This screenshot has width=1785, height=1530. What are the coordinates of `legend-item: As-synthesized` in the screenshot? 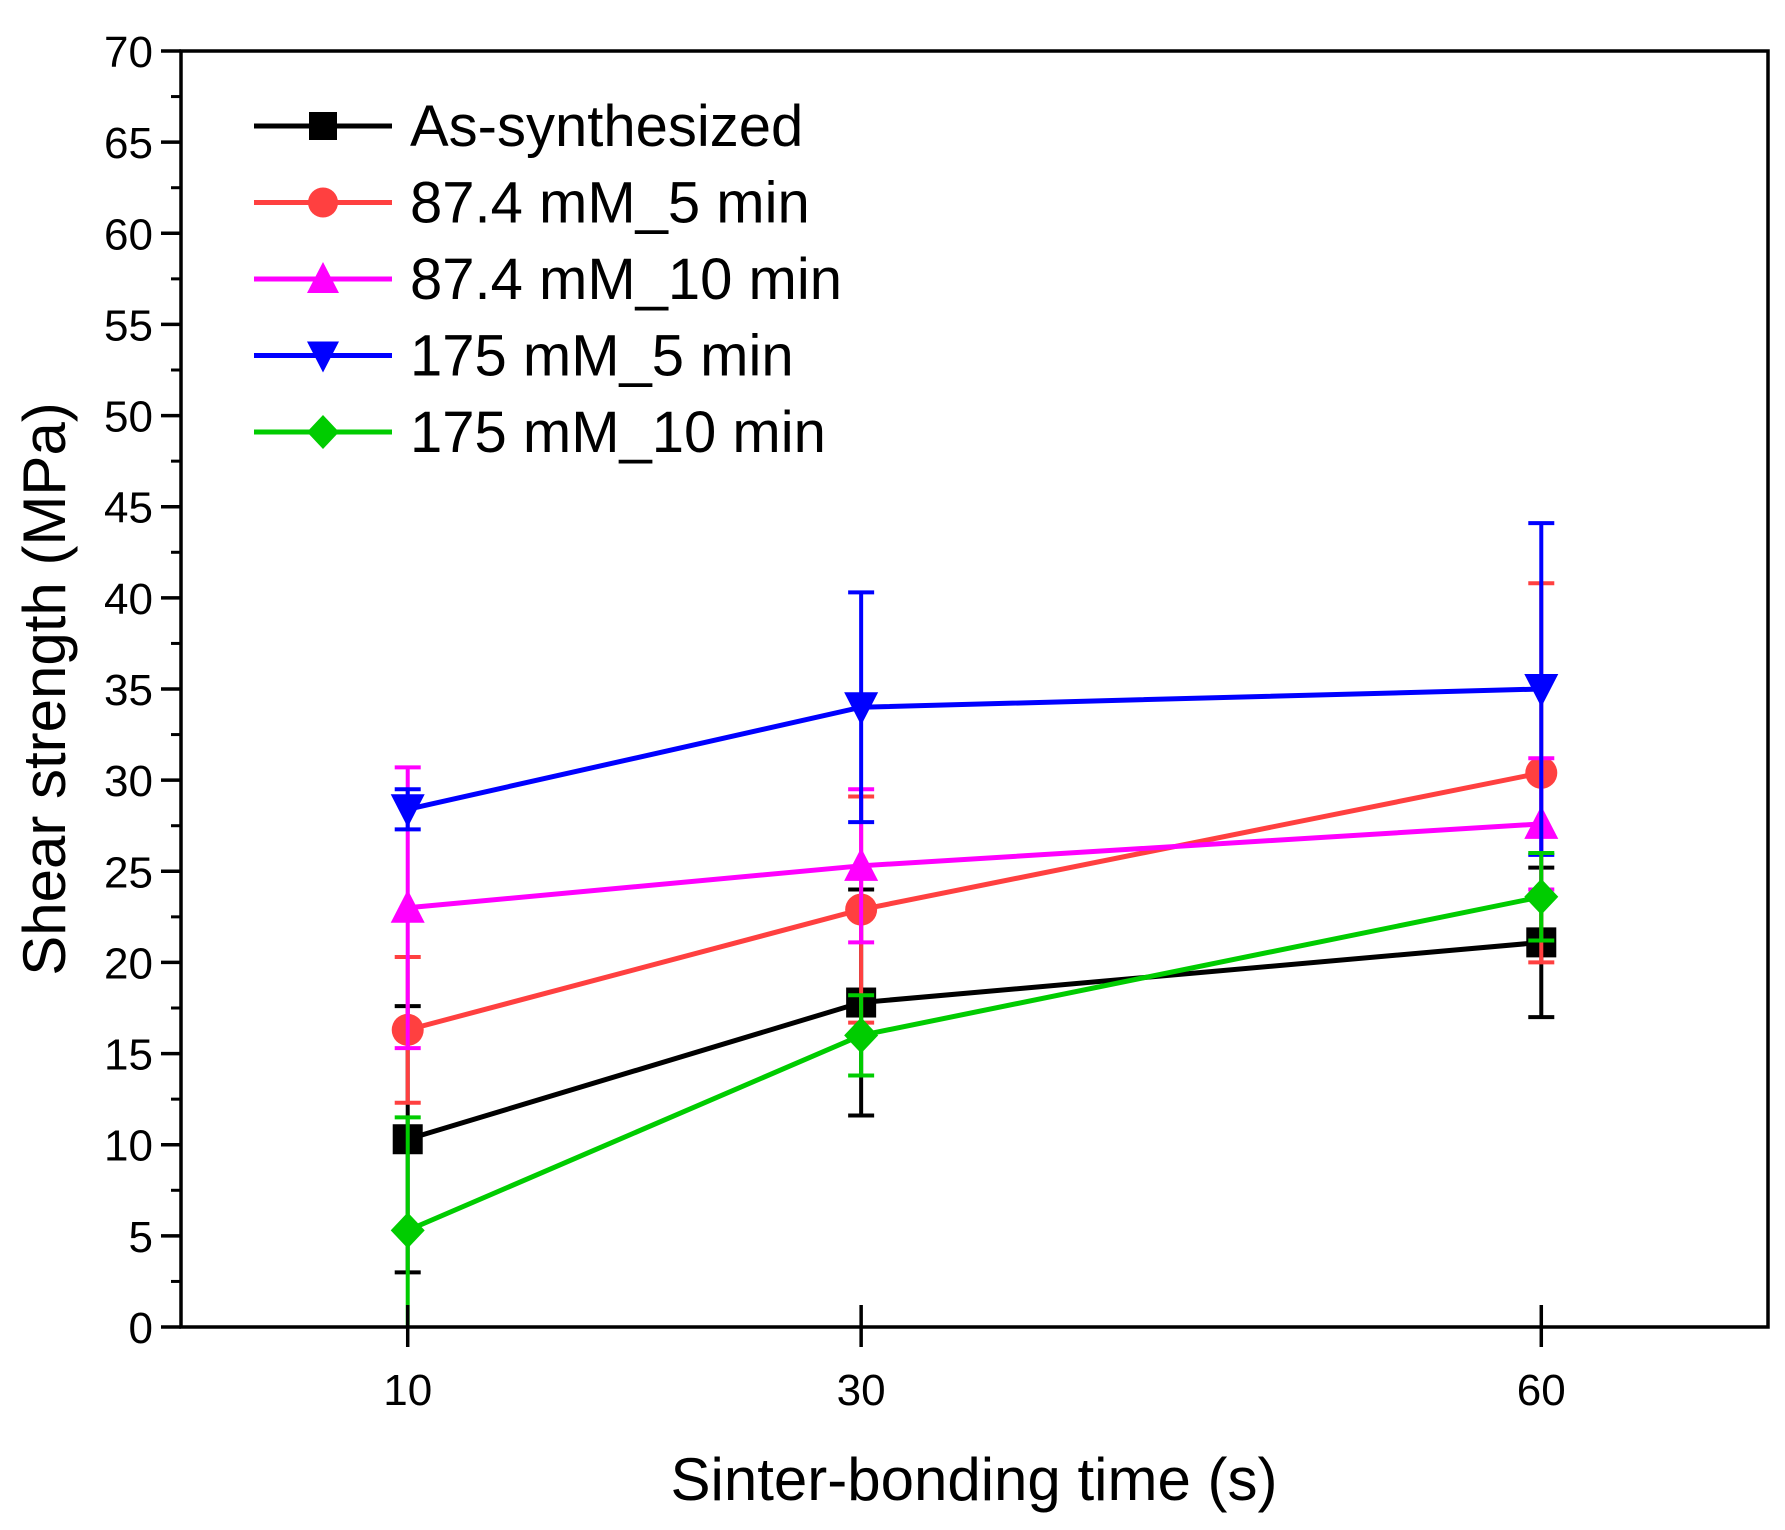 It's located at (528, 126).